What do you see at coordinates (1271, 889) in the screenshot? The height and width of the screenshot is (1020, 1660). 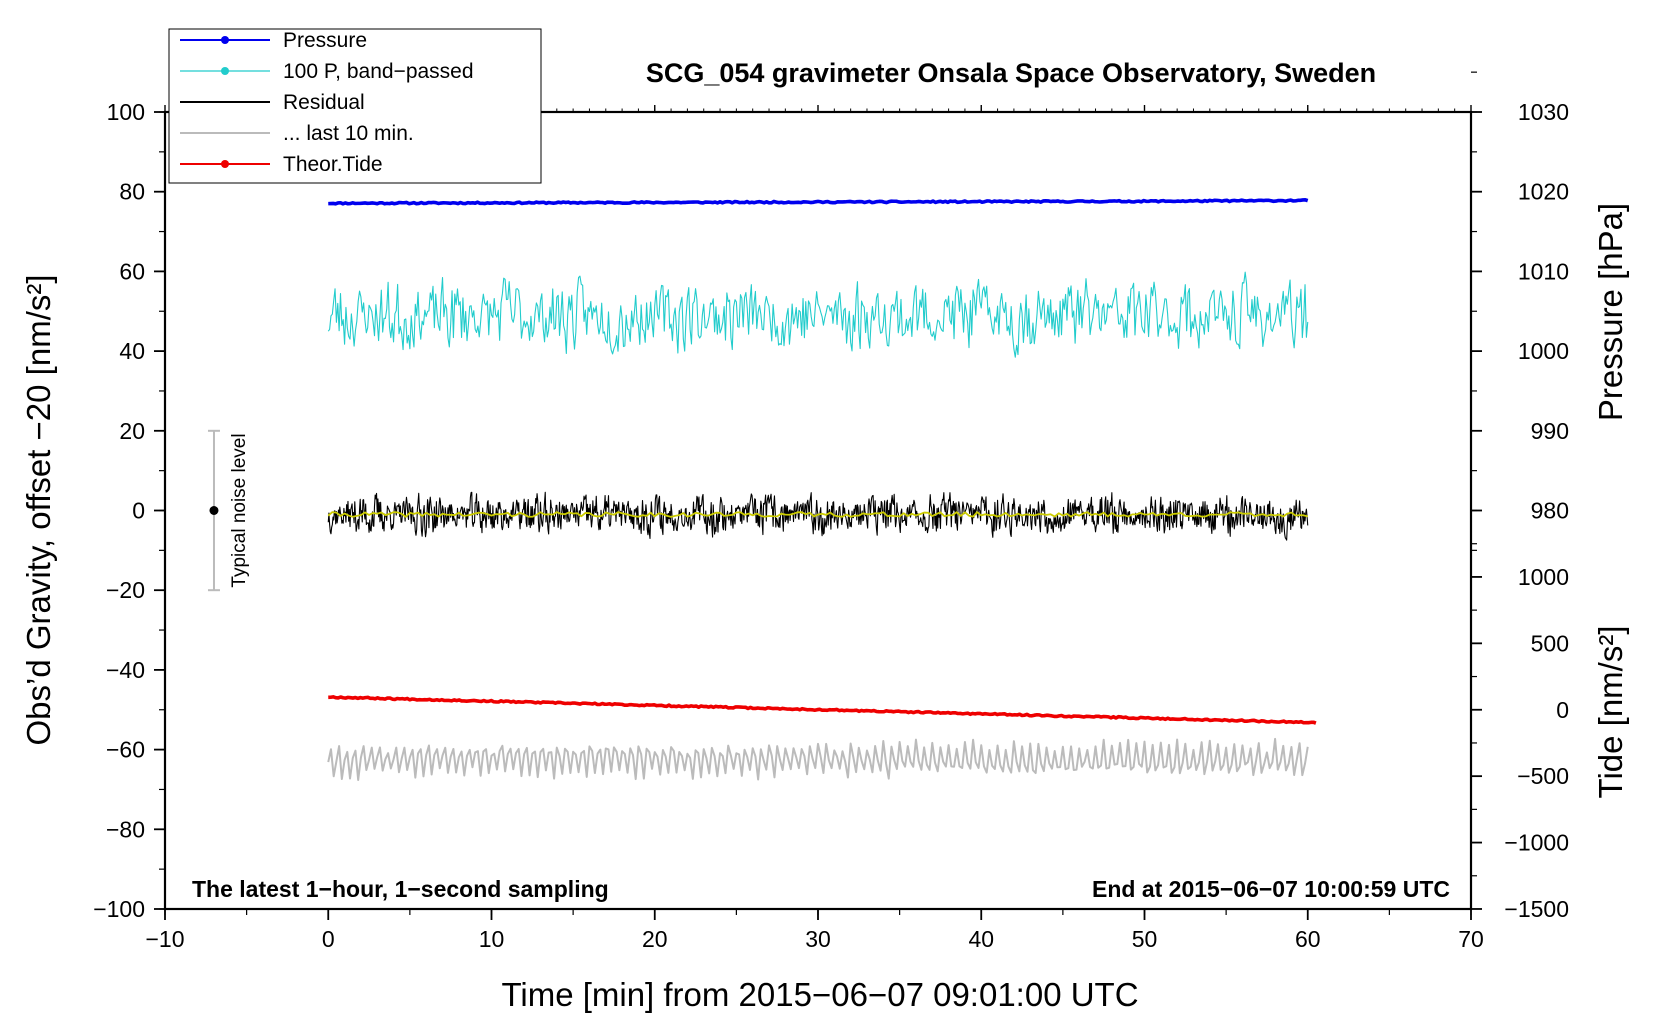 I see `annotation-end-time: End at 2015−06−07 10:00:59 UTC` at bounding box center [1271, 889].